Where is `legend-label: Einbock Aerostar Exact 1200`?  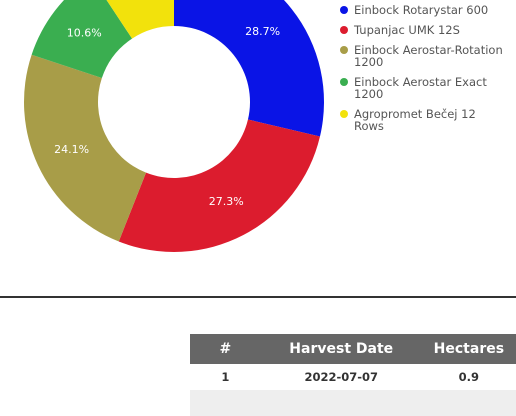
legend-label: Einbock Aerostar Exact 1200 is located at coordinates (420, 88).